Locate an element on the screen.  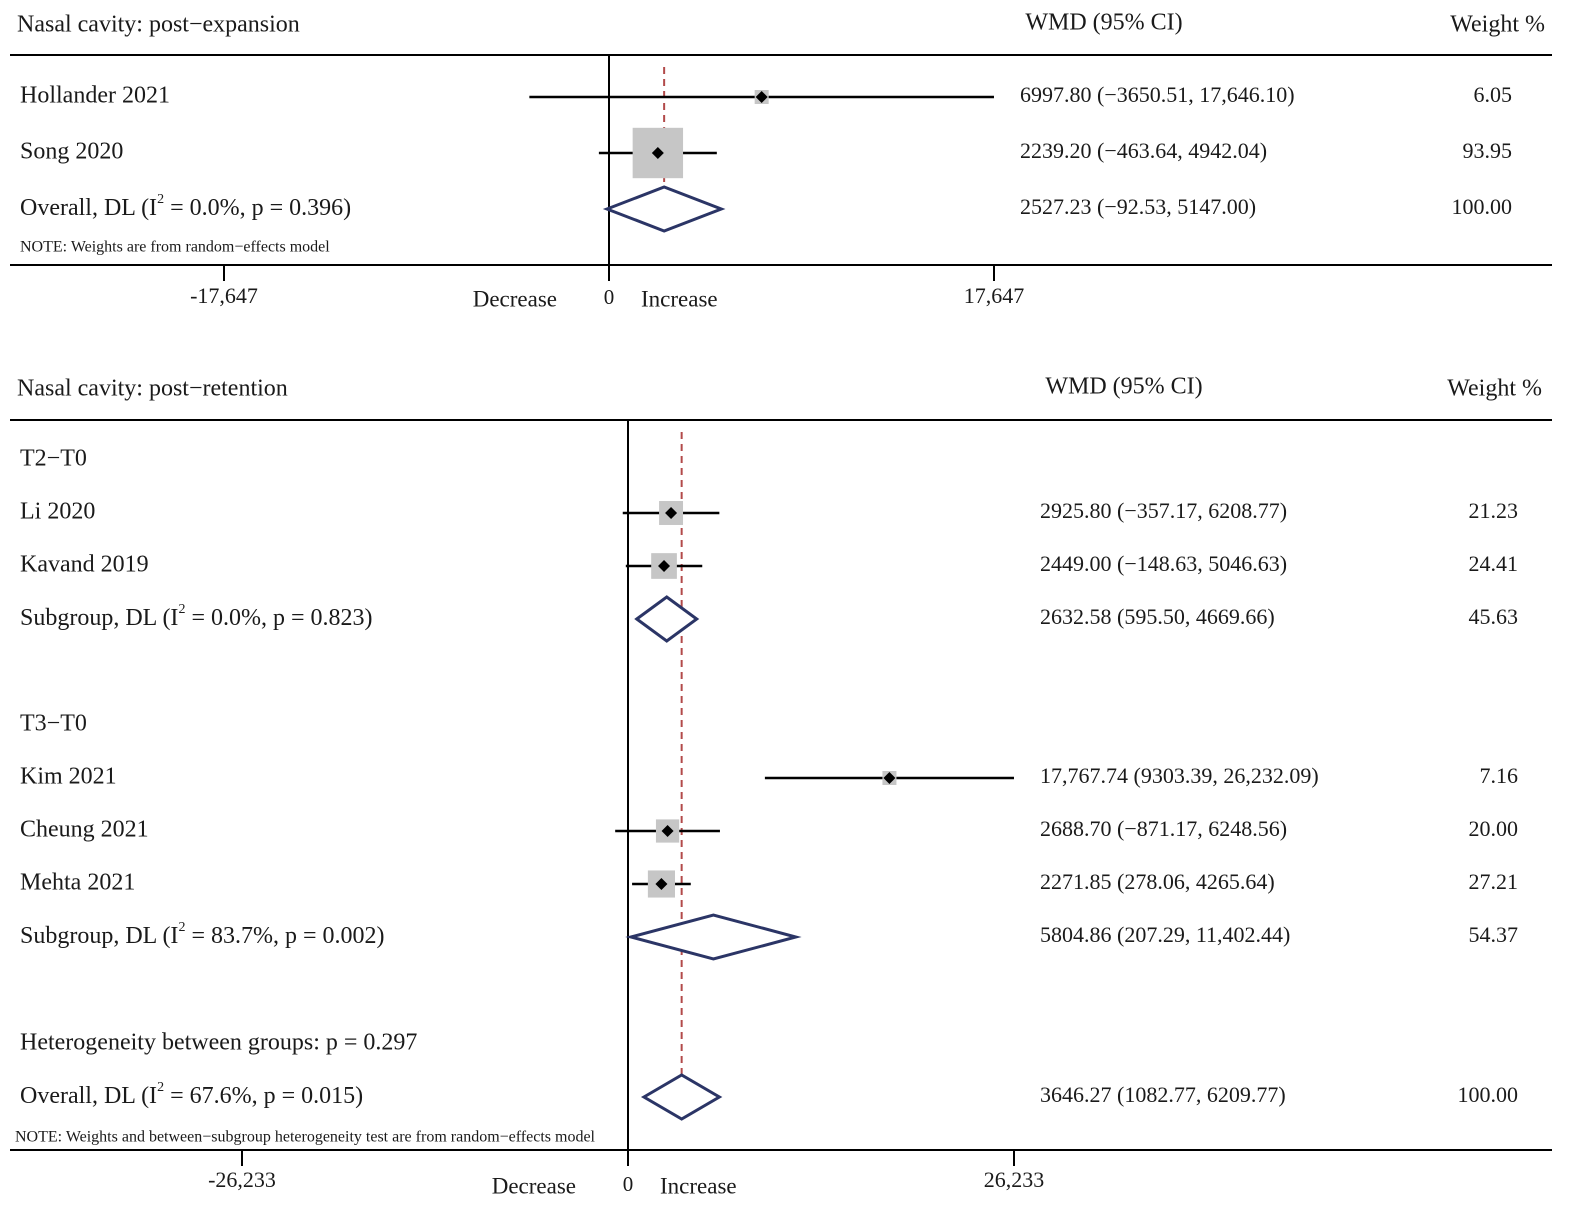
x-tick-label: 26,233 is located at coordinates (1014, 1179).